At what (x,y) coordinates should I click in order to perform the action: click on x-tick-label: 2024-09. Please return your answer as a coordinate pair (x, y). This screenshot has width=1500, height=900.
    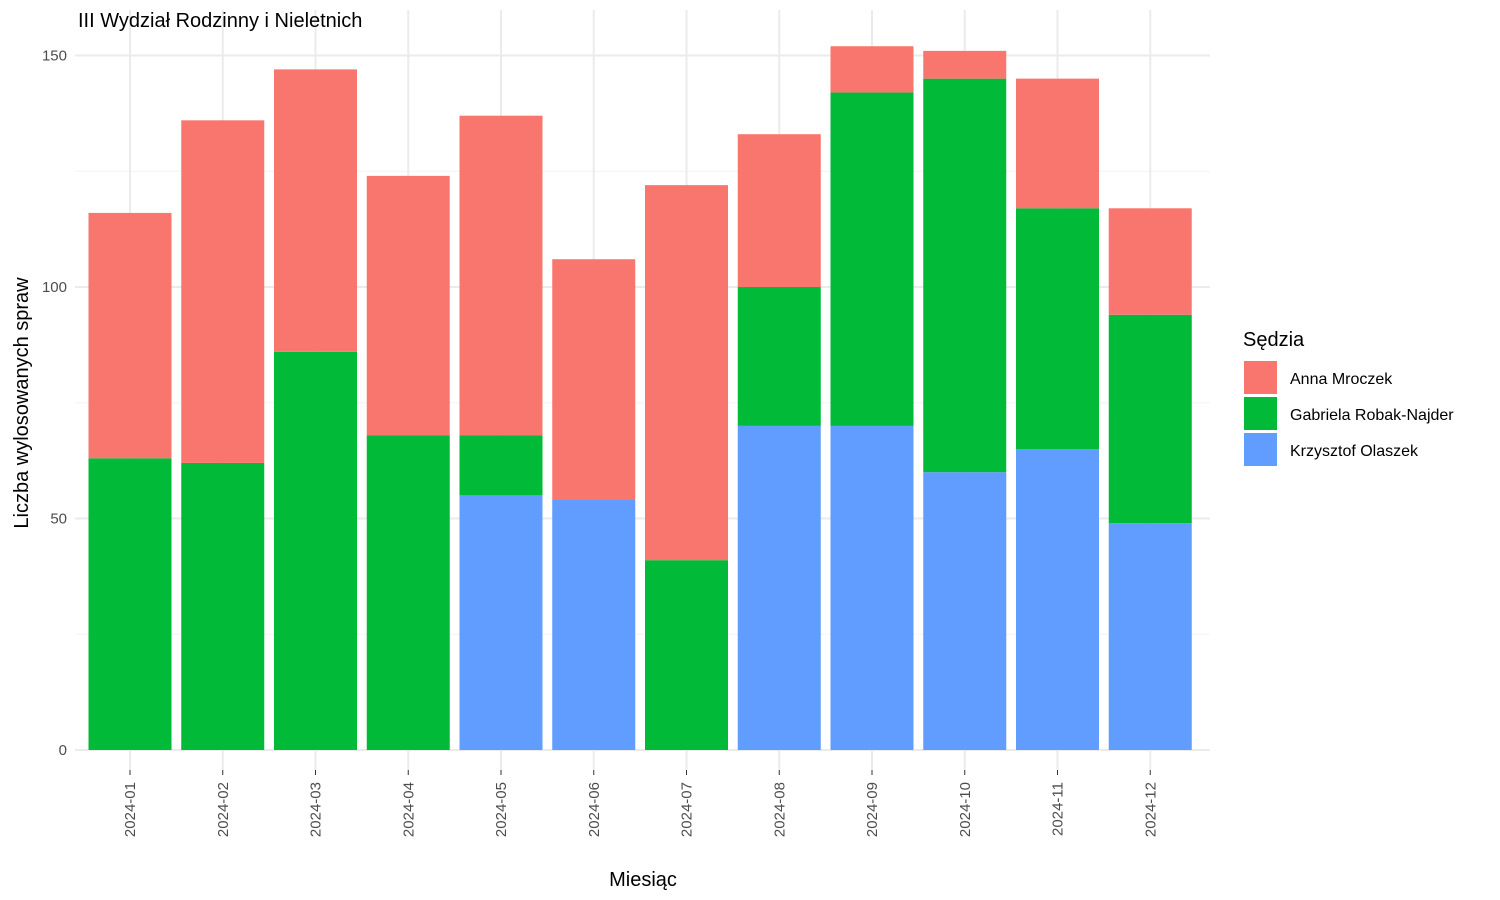
    Looking at the image, I should click on (872, 809).